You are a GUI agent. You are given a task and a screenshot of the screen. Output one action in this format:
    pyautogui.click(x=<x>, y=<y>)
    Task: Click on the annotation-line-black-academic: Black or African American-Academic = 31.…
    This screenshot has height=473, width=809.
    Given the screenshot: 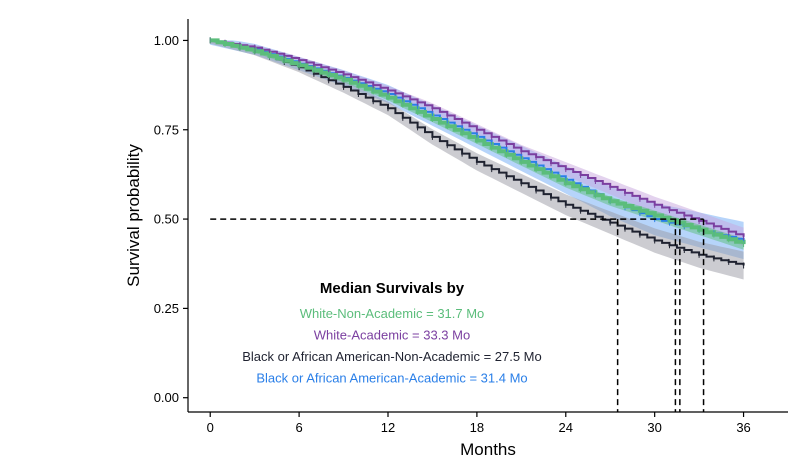 What is the action you would take?
    pyautogui.click(x=391, y=378)
    